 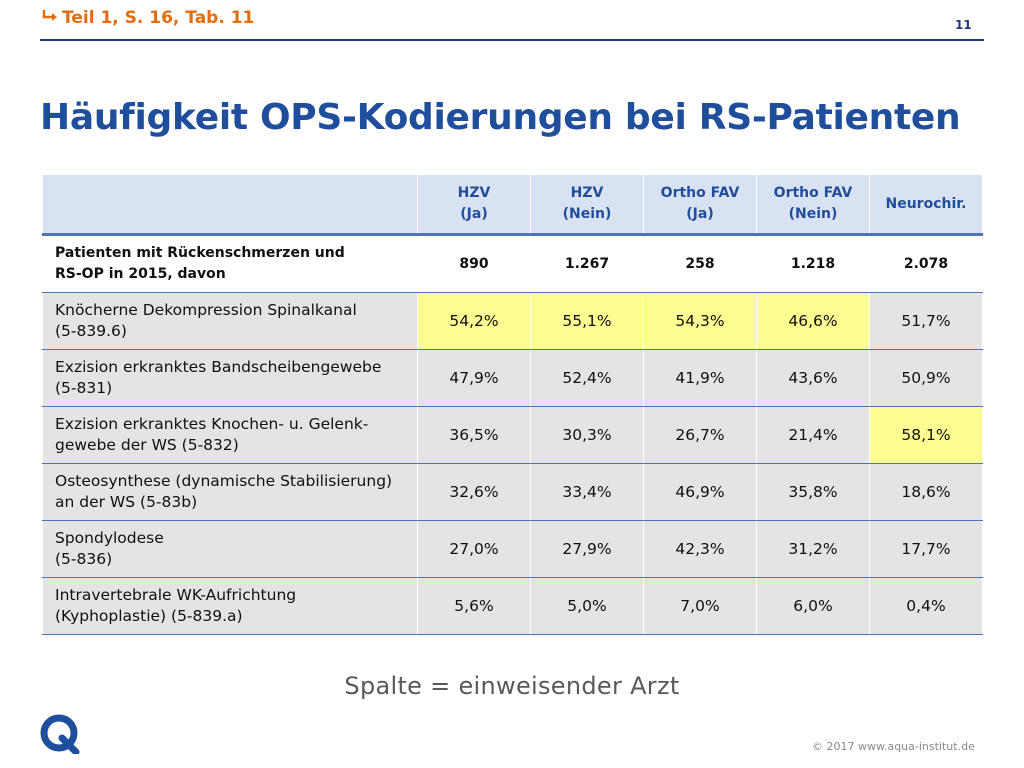 I want to click on table-cell: 33,4%, so click(x=587, y=492).